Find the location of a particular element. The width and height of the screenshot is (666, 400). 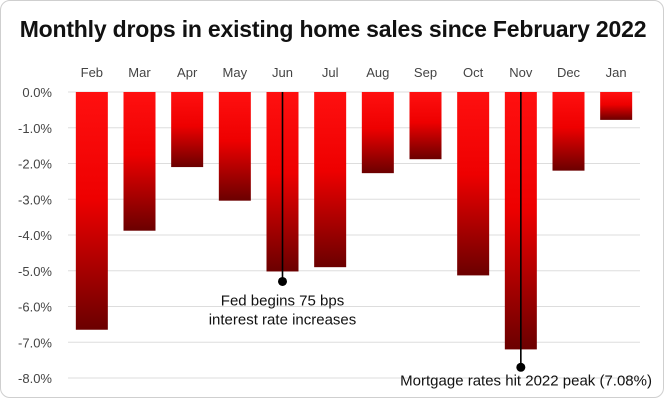

x-tick-label: Aug is located at coordinates (377, 72).